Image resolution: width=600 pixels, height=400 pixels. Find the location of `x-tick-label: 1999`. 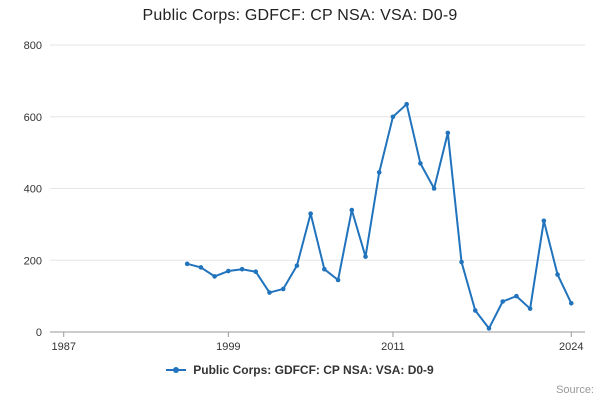

x-tick-label: 1999 is located at coordinates (228, 347).